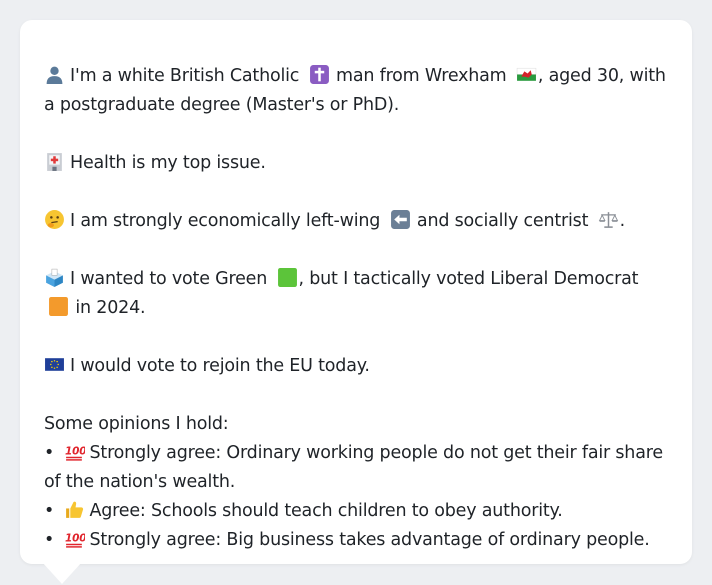 The image size is (712, 585). I want to click on ideology-text-3: ., so click(622, 221).